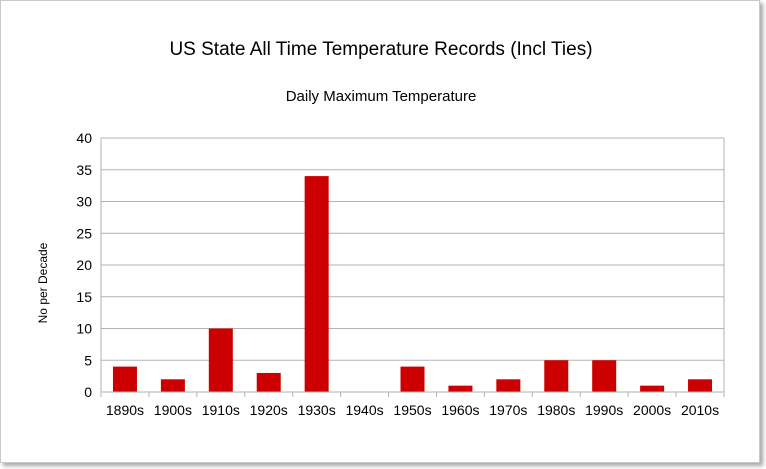 The image size is (766, 469). Describe the element at coordinates (700, 410) in the screenshot. I see `x-tick-label: 2010s` at that location.